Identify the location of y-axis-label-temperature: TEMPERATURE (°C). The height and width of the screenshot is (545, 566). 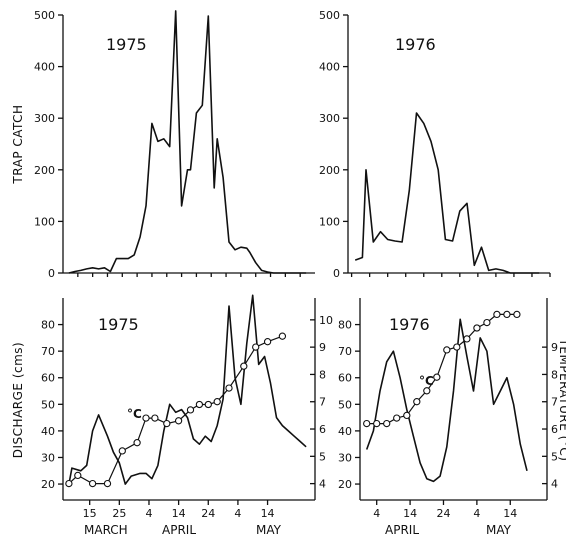
(561, 400).